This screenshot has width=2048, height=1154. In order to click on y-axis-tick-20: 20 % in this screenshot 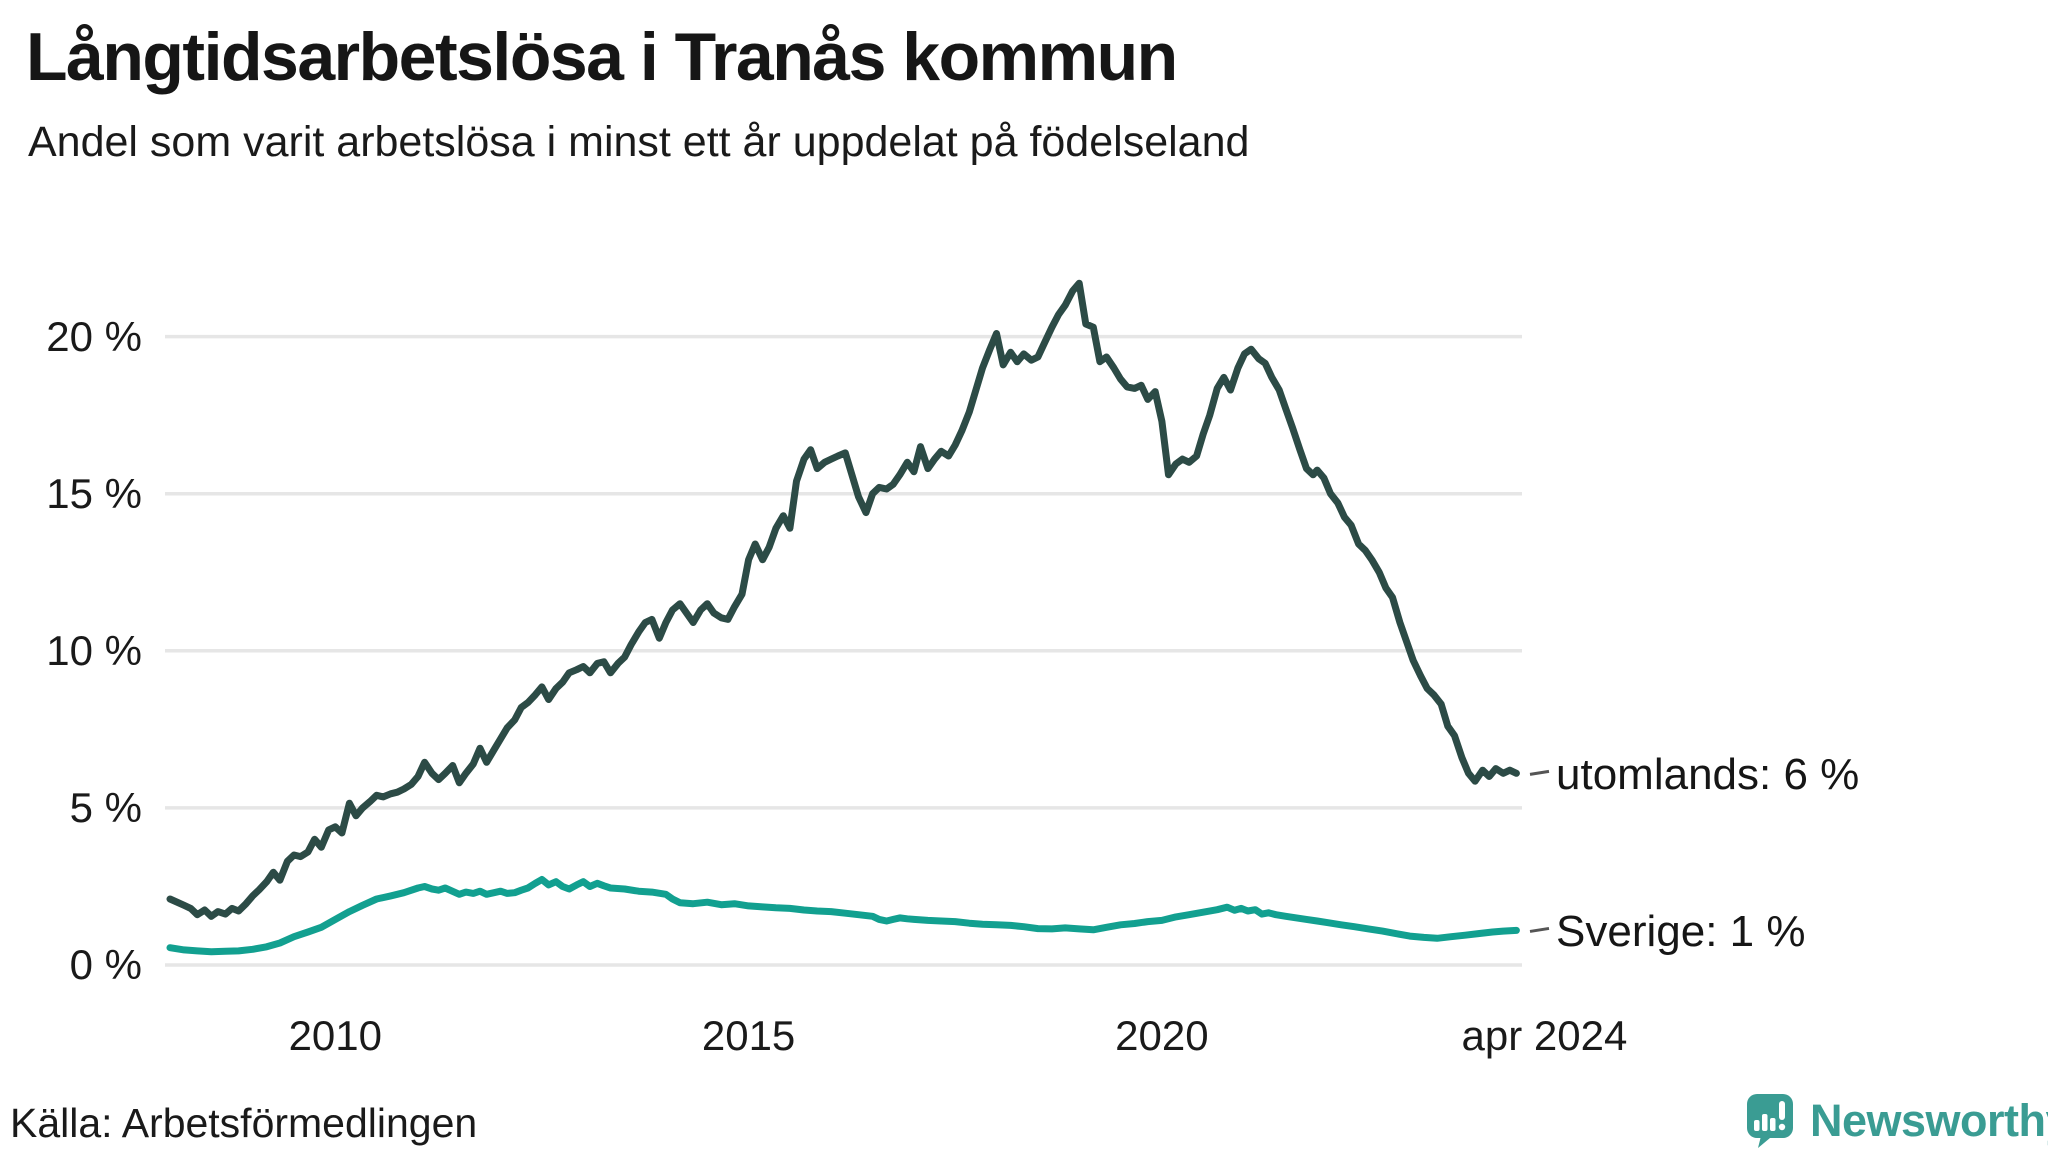, I will do `click(94, 336)`.